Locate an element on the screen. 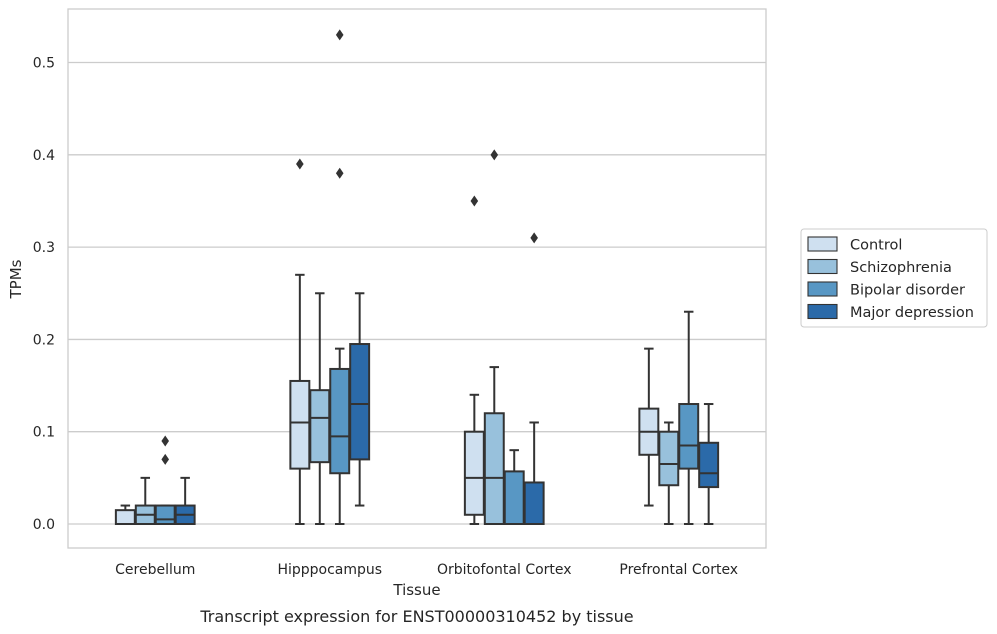  x-tick-label: Orbitofontal Cortex is located at coordinates (504, 570).